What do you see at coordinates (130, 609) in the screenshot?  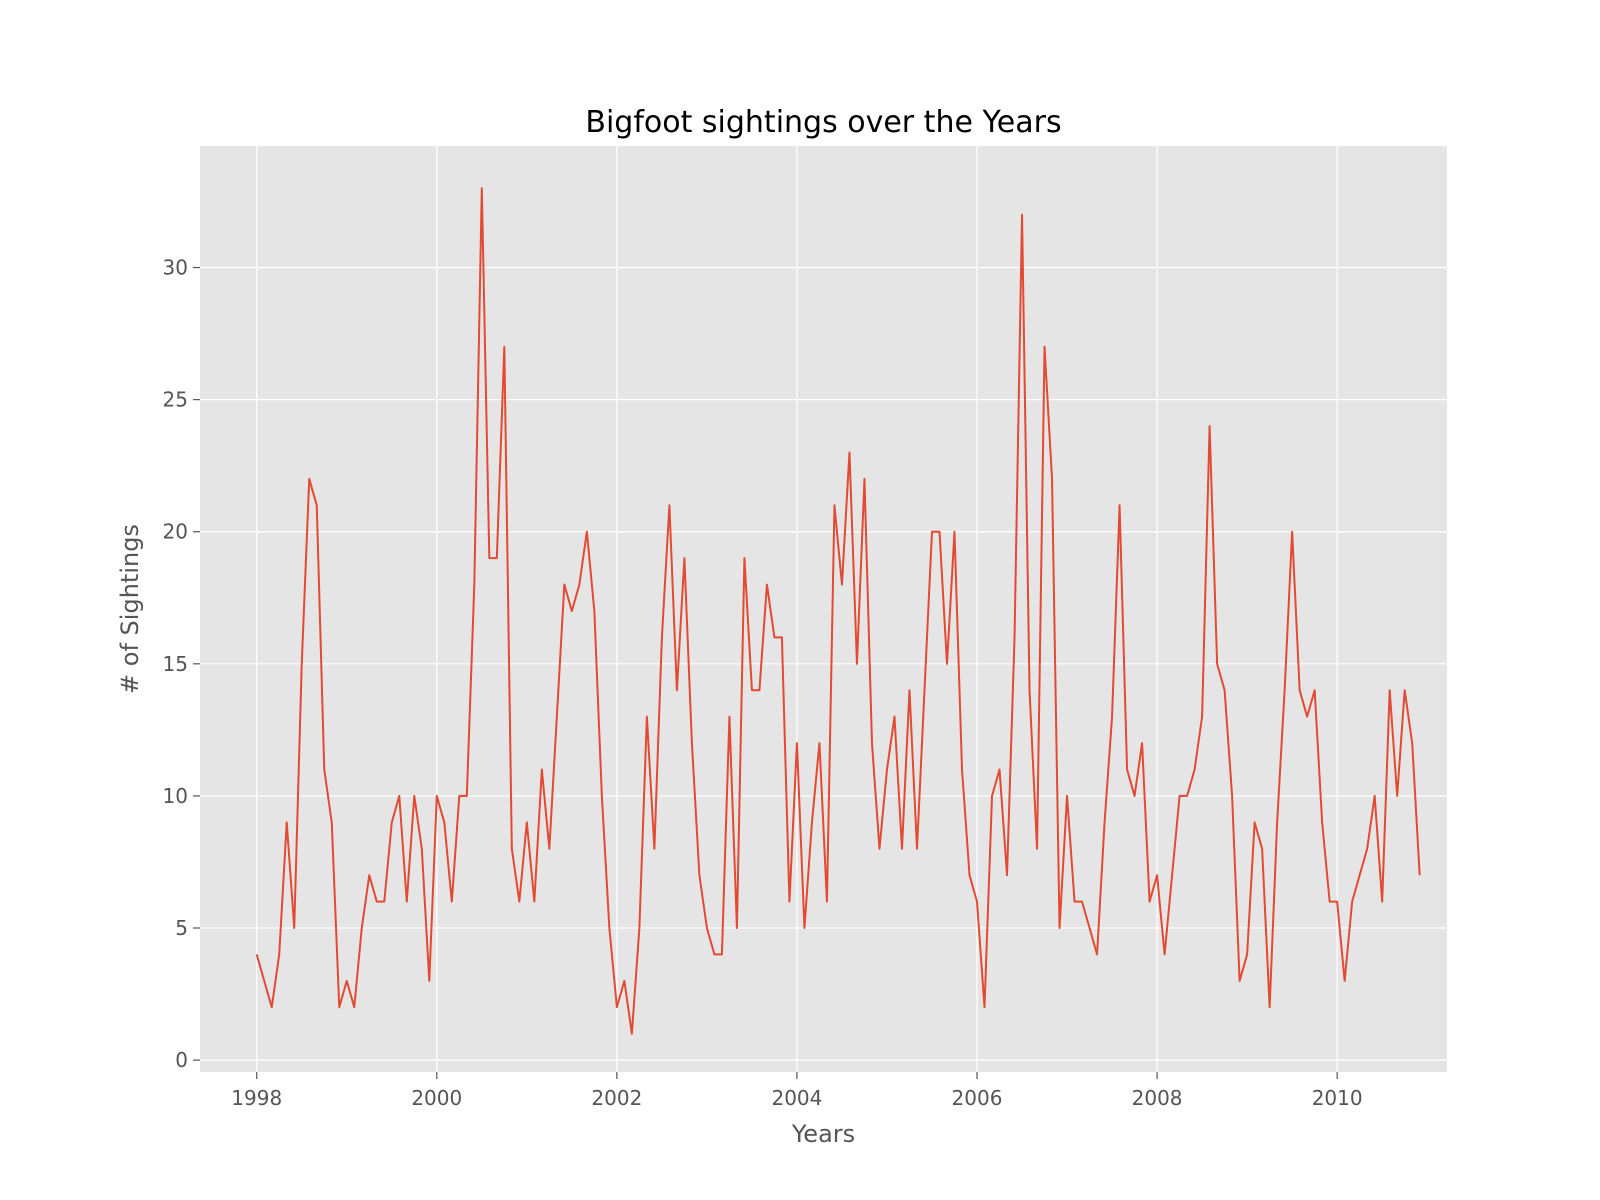 I see `y-axis-label: # of Sightings` at bounding box center [130, 609].